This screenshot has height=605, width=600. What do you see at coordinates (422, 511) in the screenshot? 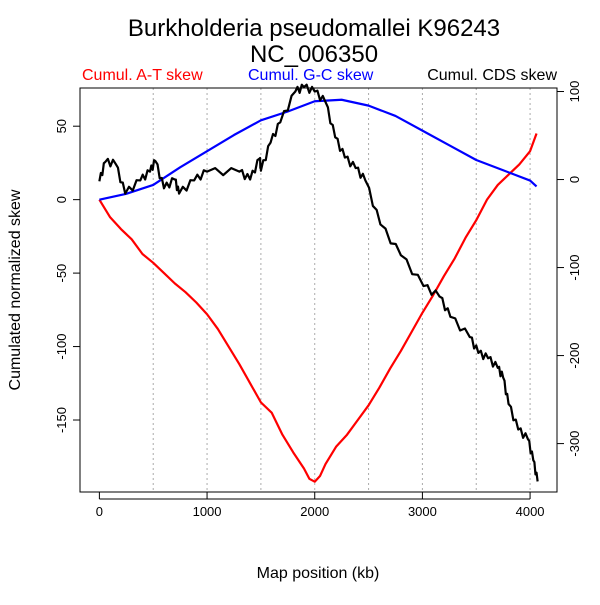
I see `x-tick-label: 3000` at bounding box center [422, 511].